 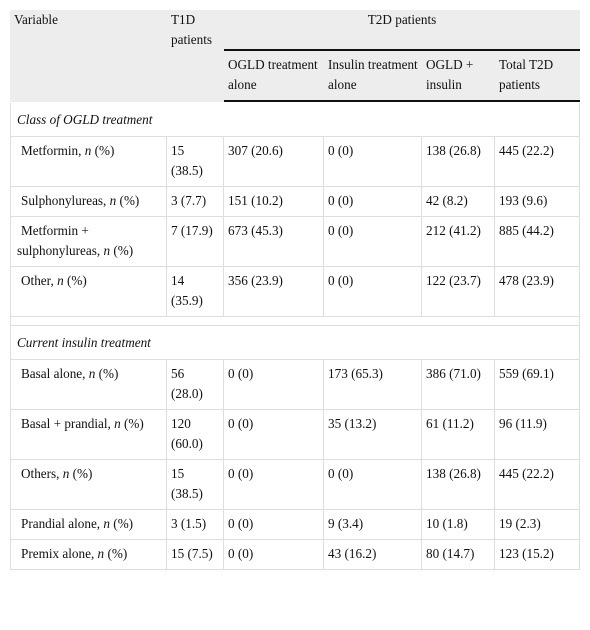 I want to click on section-title: Current insulin treatment, so click(x=295, y=343).